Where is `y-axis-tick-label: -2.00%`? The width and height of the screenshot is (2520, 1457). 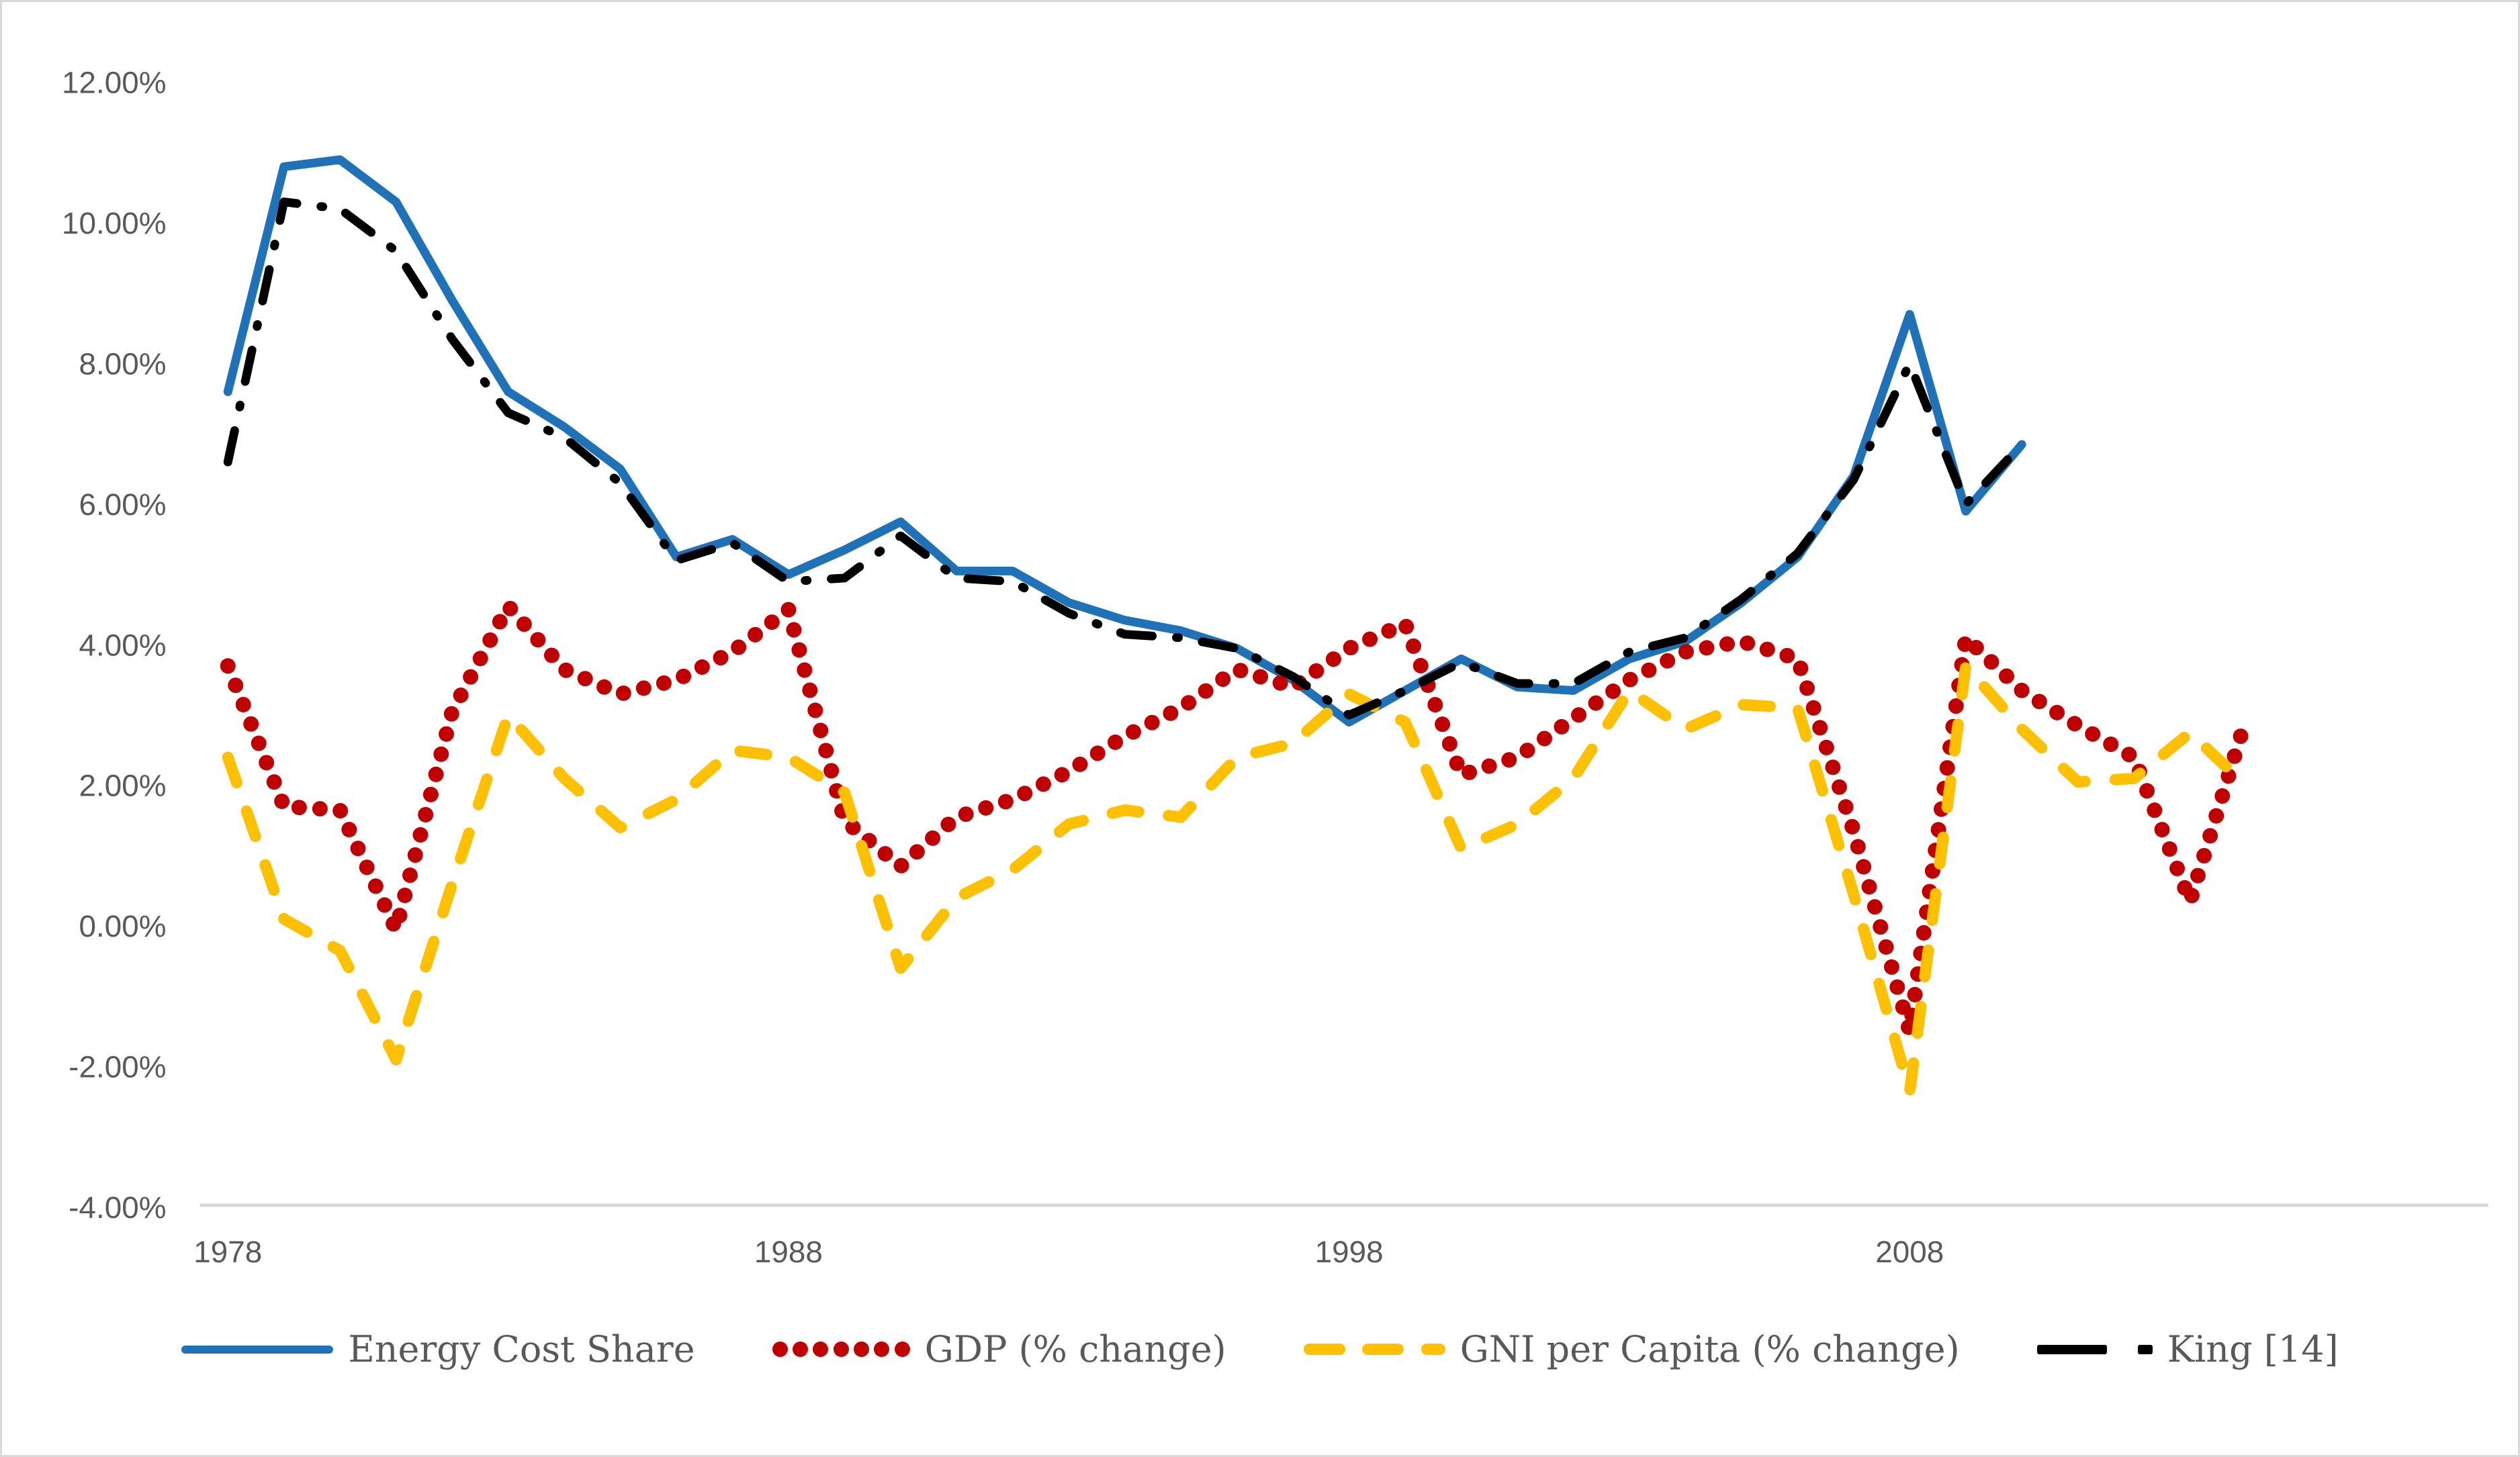
y-axis-tick-label: -2.00% is located at coordinates (118, 1066).